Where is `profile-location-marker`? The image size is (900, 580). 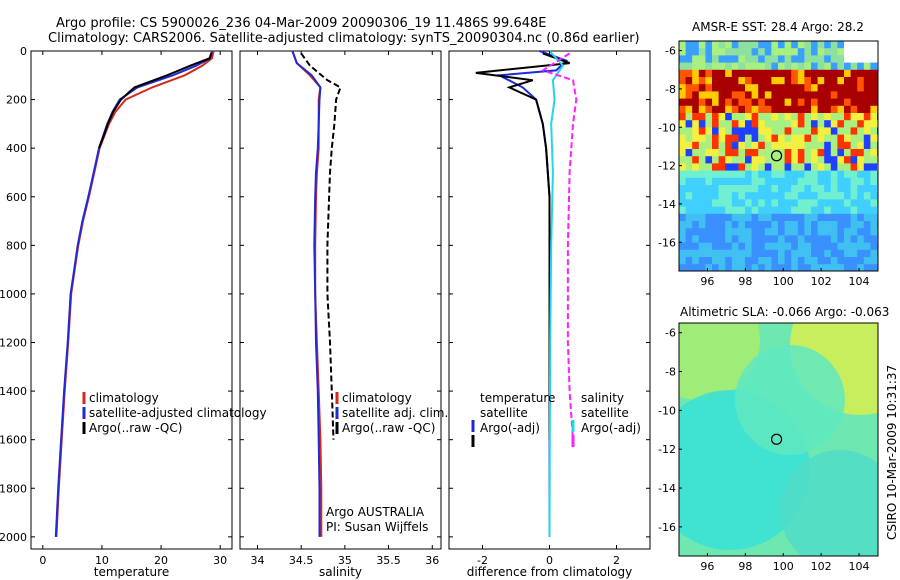 profile-location-marker is located at coordinates (776, 156).